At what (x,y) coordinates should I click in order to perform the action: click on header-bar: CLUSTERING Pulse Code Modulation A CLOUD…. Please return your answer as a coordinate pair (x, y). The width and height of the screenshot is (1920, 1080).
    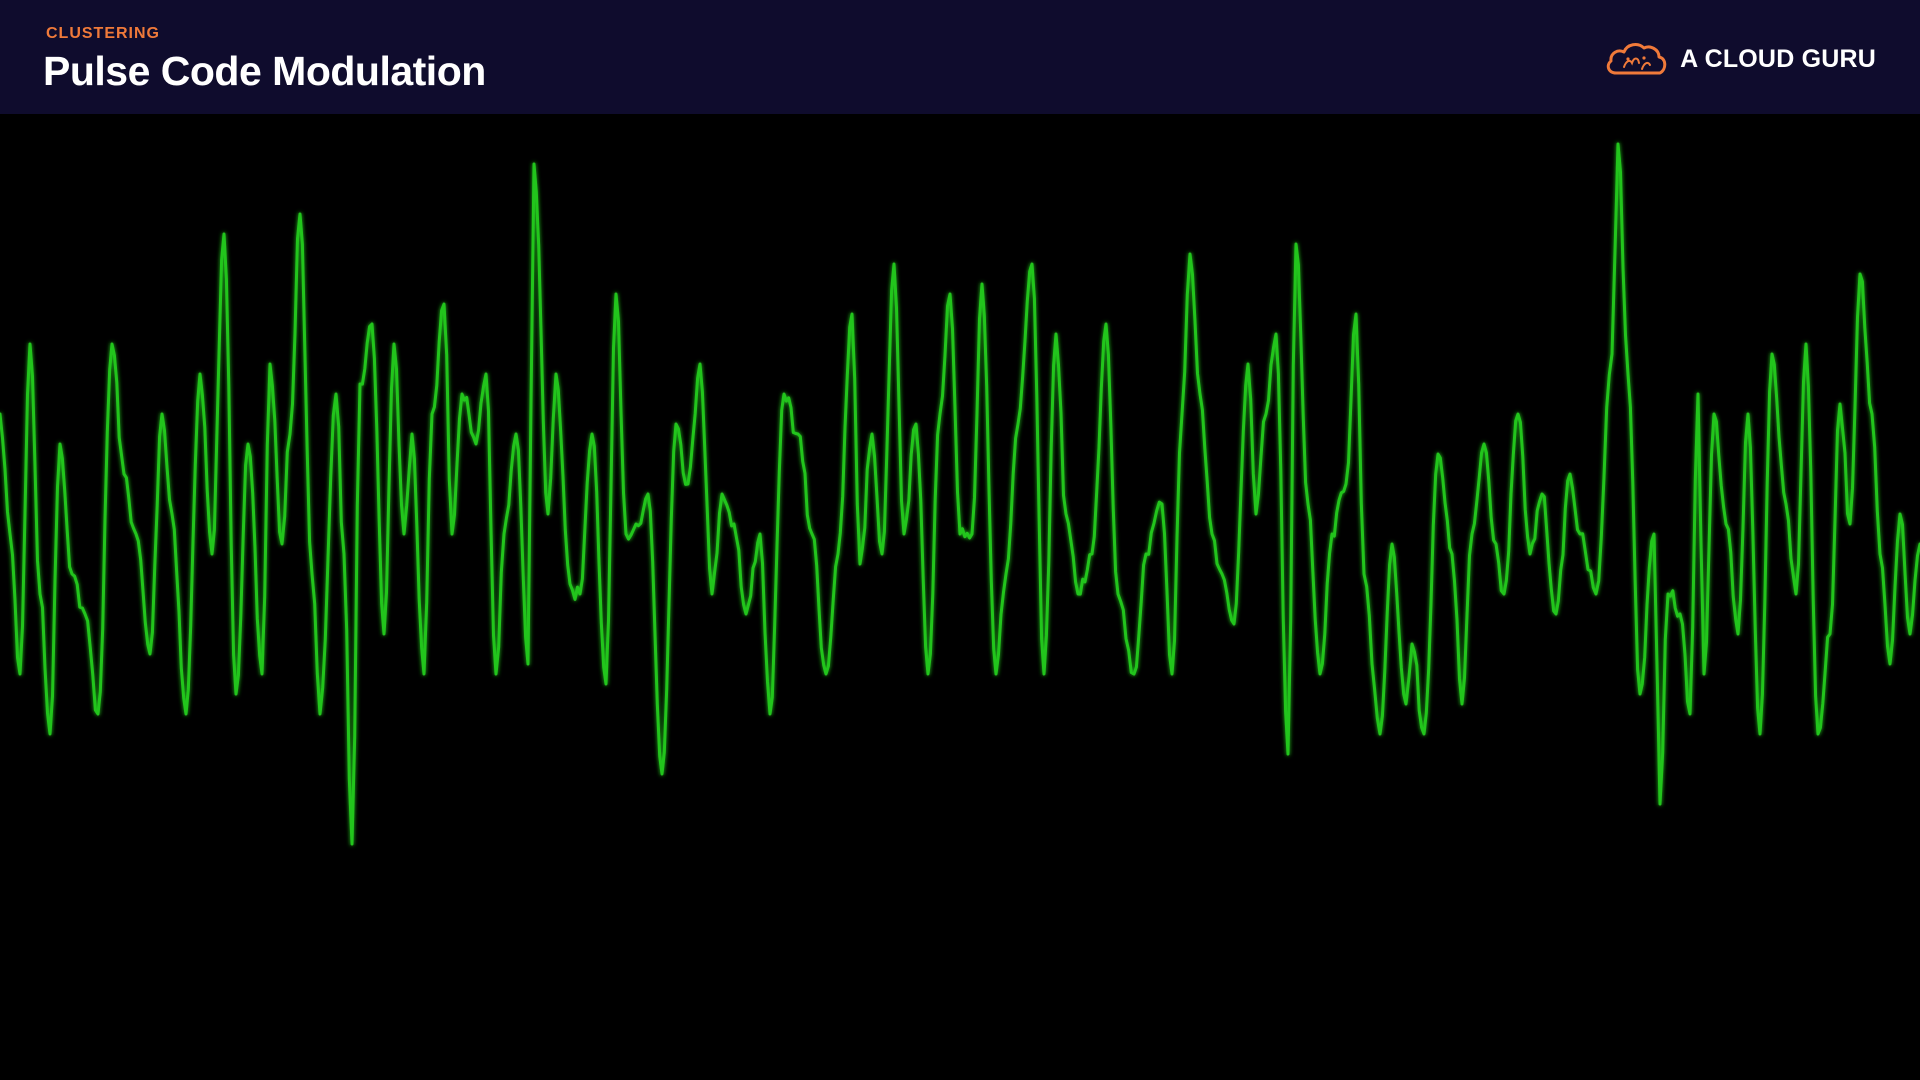
    Looking at the image, I should click on (960, 57).